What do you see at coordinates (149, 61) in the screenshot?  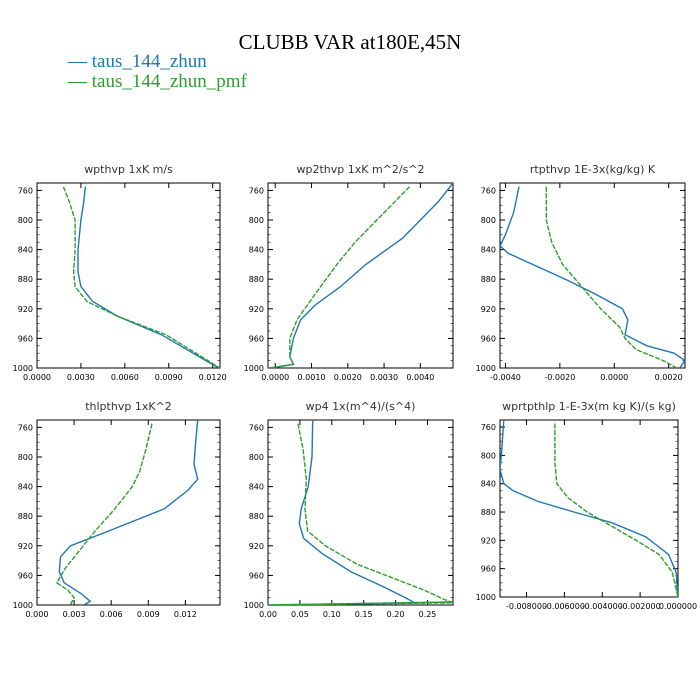 I see `legend-label: taus_144_zhun` at bounding box center [149, 61].